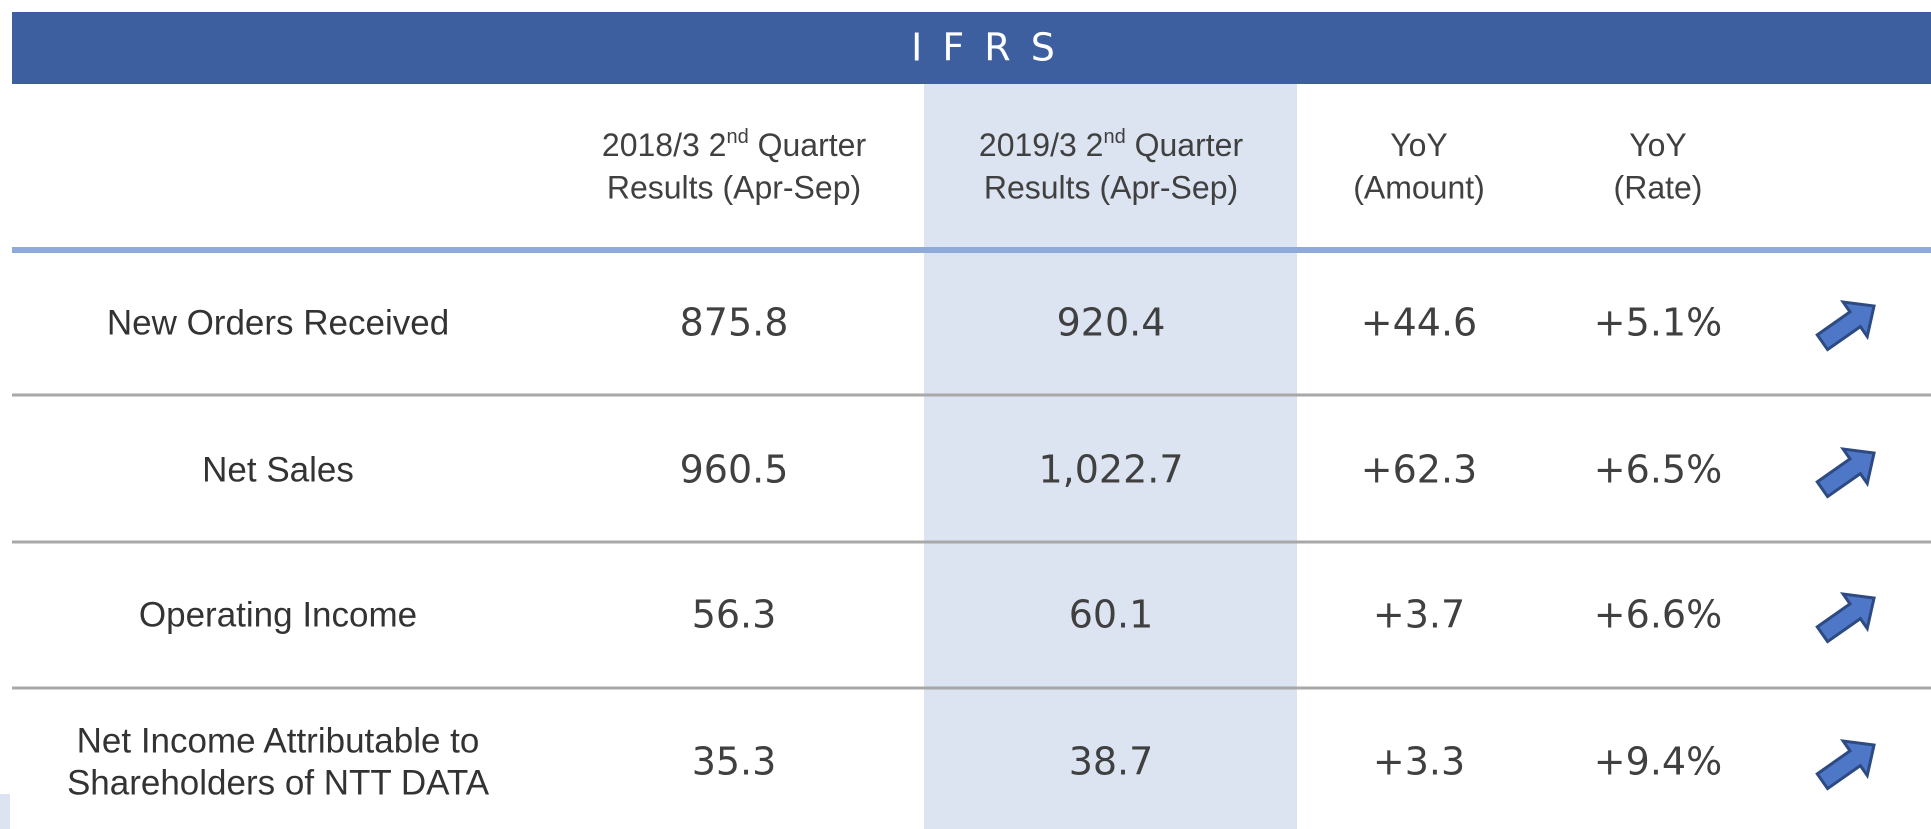 The image size is (1931, 829). What do you see at coordinates (1658, 187) in the screenshot?
I see `column-header-line2: (Rate)` at bounding box center [1658, 187].